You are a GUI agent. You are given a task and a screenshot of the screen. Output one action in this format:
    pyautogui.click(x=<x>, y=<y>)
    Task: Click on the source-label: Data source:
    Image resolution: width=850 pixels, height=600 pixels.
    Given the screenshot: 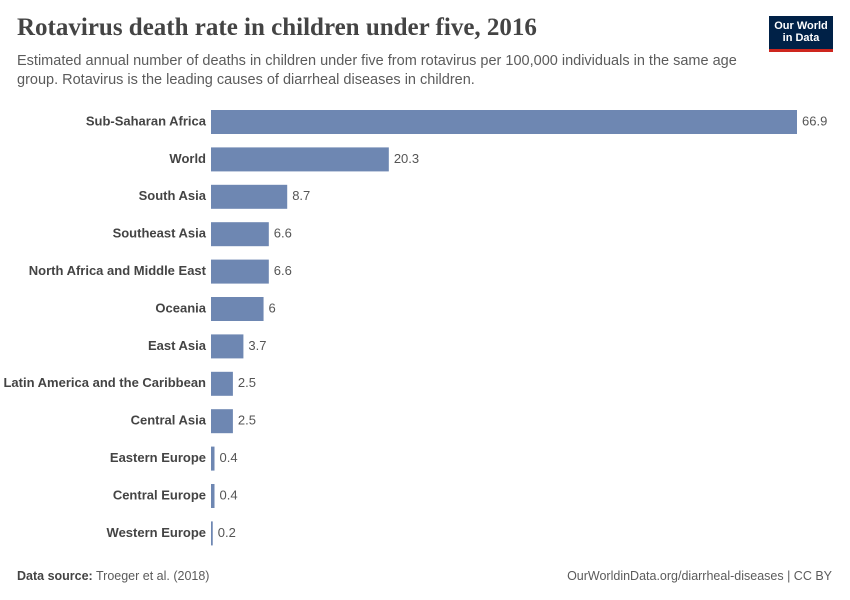 What is the action you would take?
    pyautogui.click(x=55, y=576)
    